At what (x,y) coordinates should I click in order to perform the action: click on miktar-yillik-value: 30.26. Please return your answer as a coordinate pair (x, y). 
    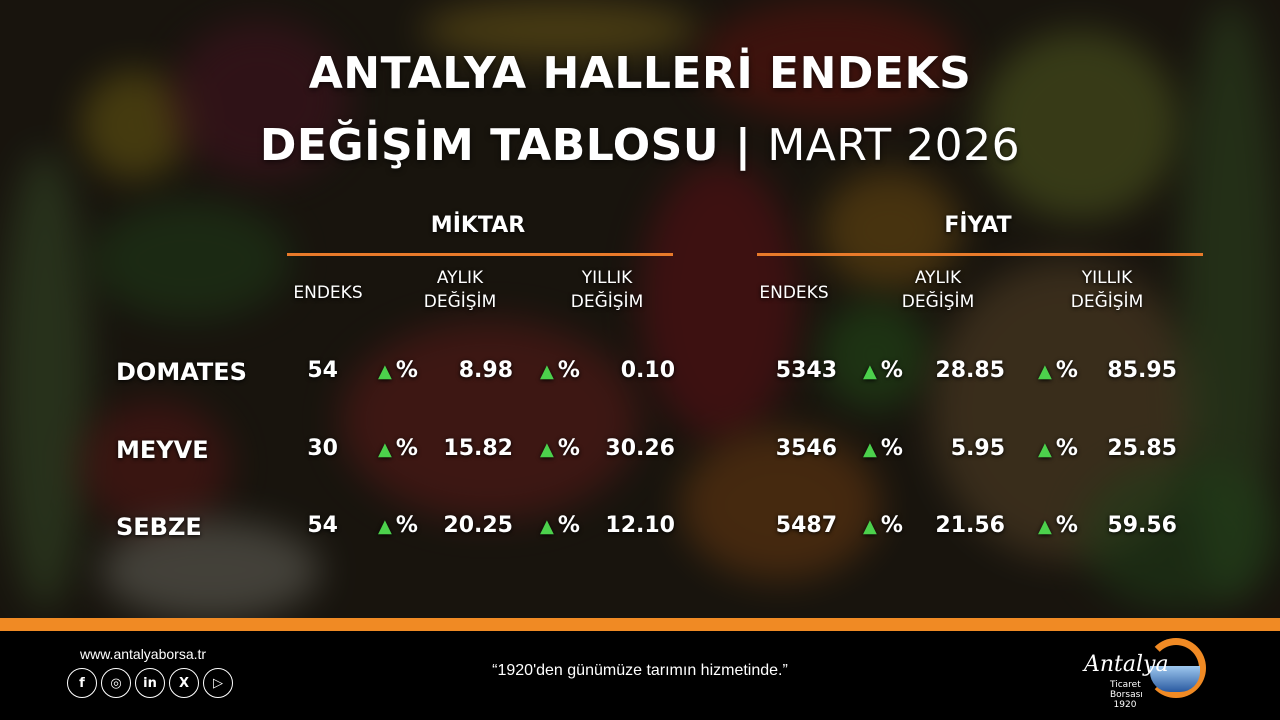
    Looking at the image, I should click on (640, 448).